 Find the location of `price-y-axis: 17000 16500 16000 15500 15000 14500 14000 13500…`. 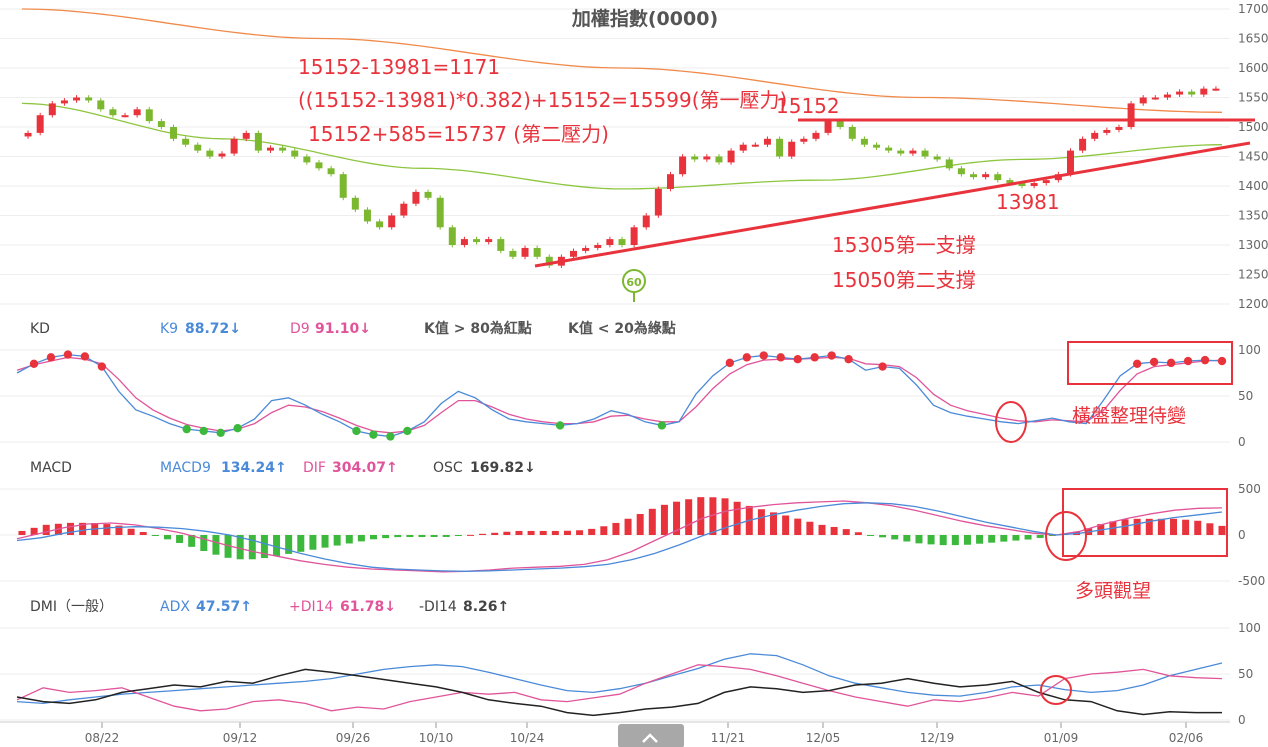

price-y-axis: 17000 16500 16000 15500 15000 14500 14000 13500… is located at coordinates (1253, 156).